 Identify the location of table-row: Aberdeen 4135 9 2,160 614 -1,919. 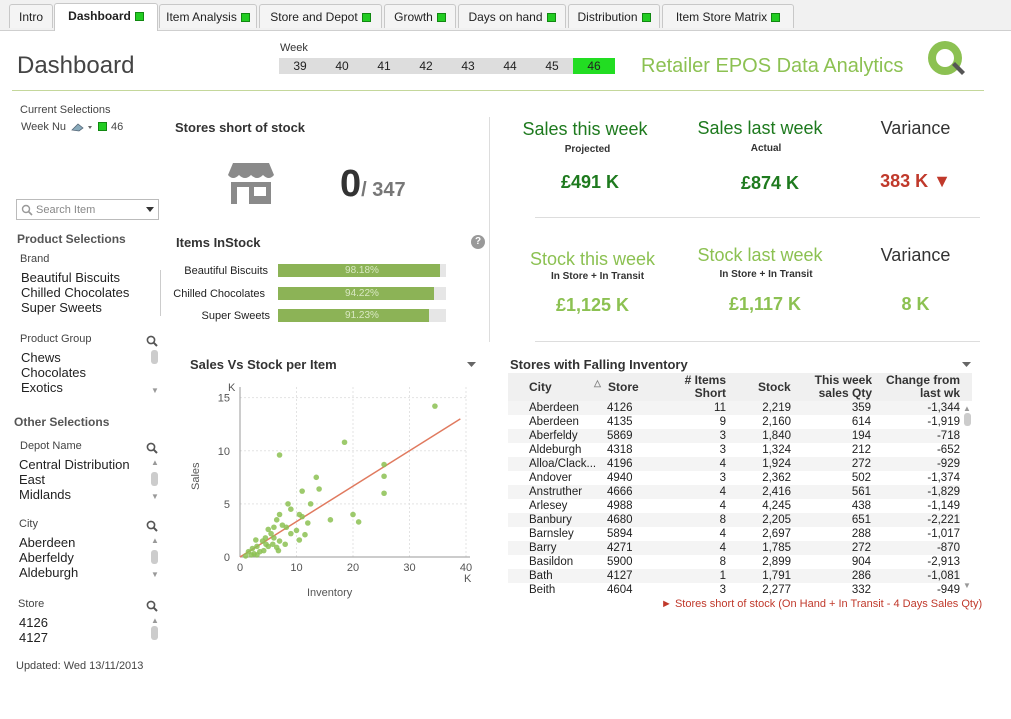
(734, 422).